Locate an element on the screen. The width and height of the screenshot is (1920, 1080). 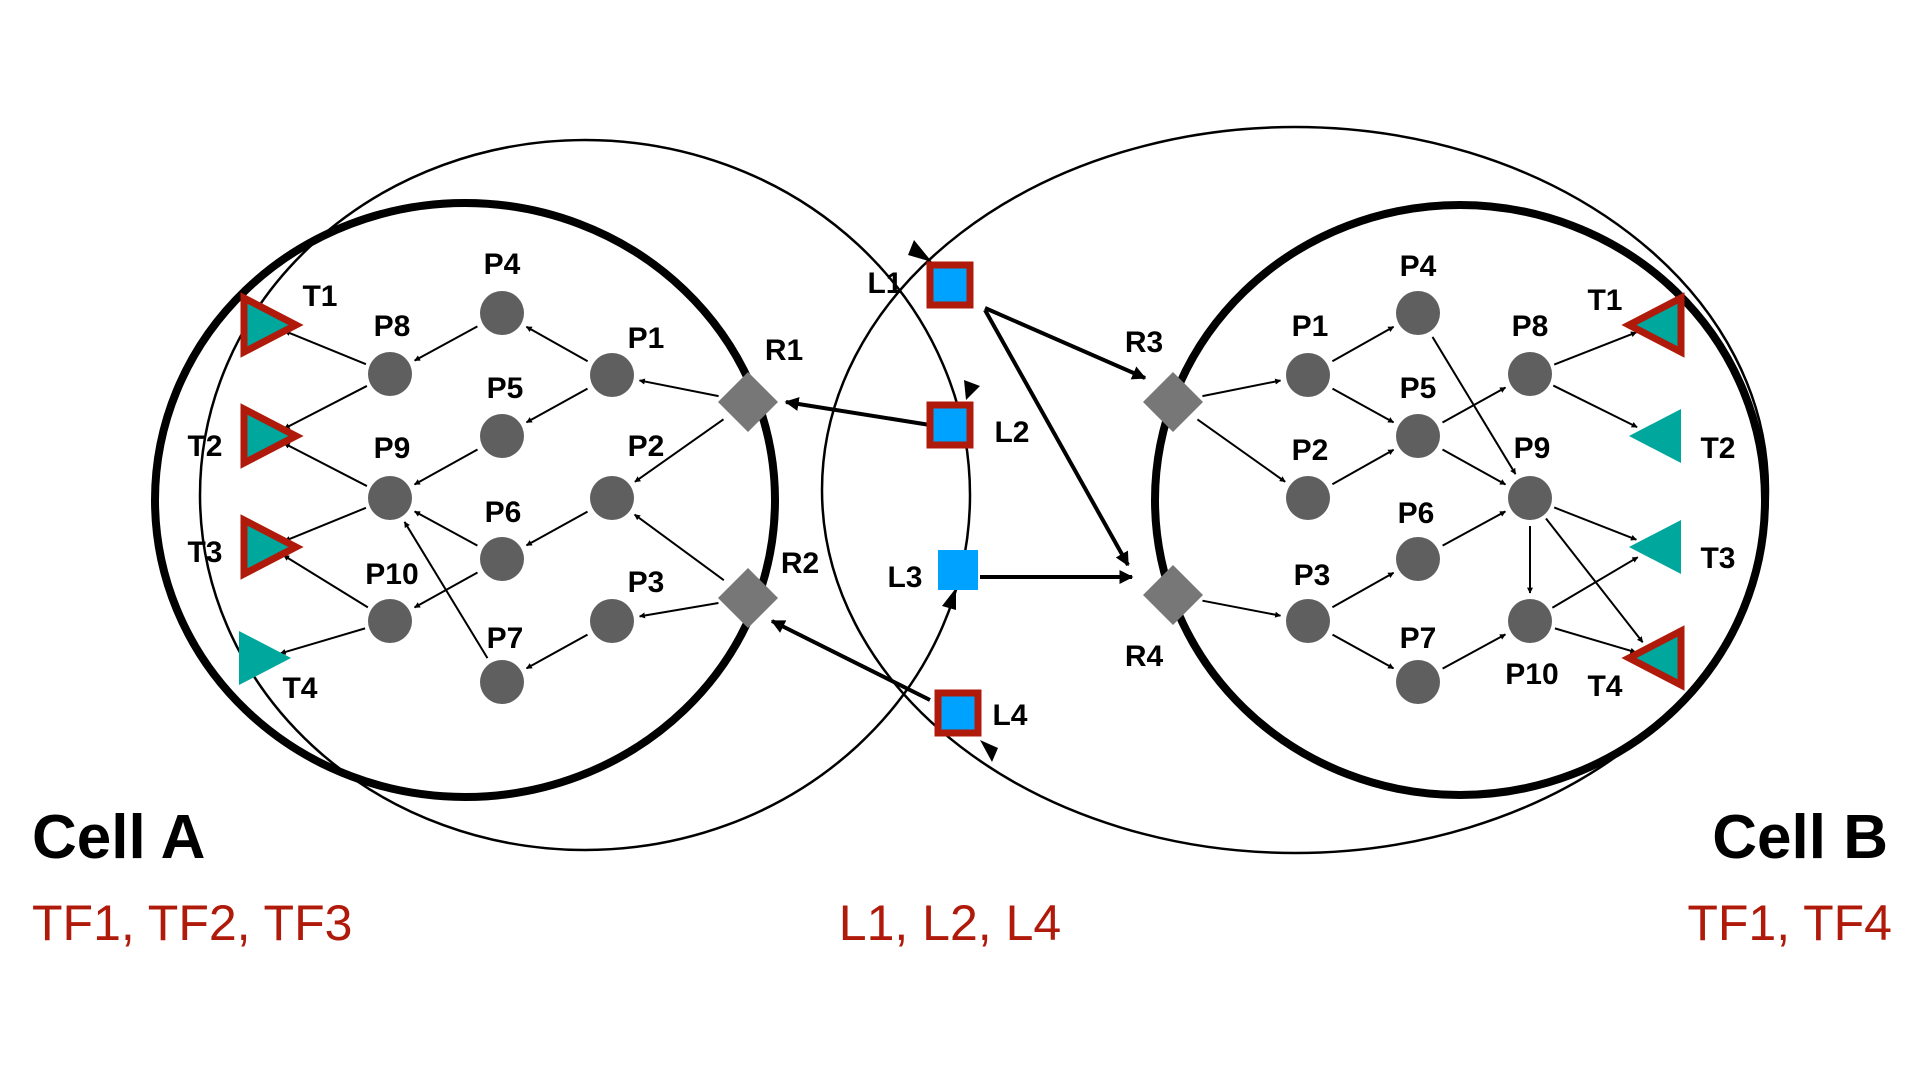
edge-a-p8-t1 is located at coordinates (325, 348).